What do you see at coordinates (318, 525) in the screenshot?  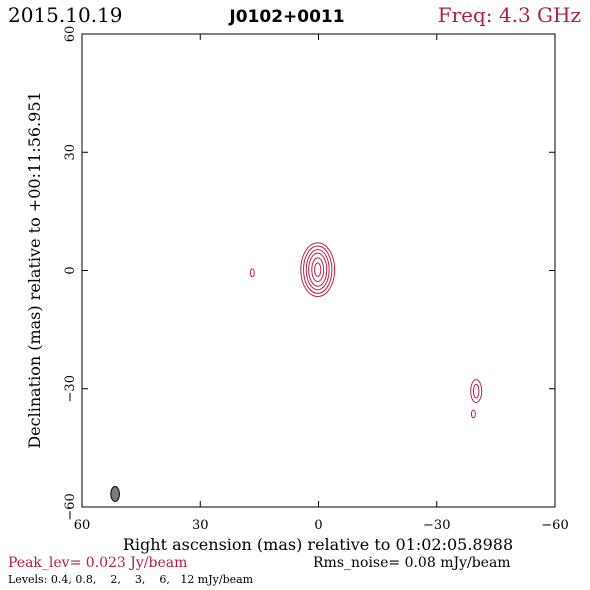 I see `x-tick-label-2: 0` at bounding box center [318, 525].